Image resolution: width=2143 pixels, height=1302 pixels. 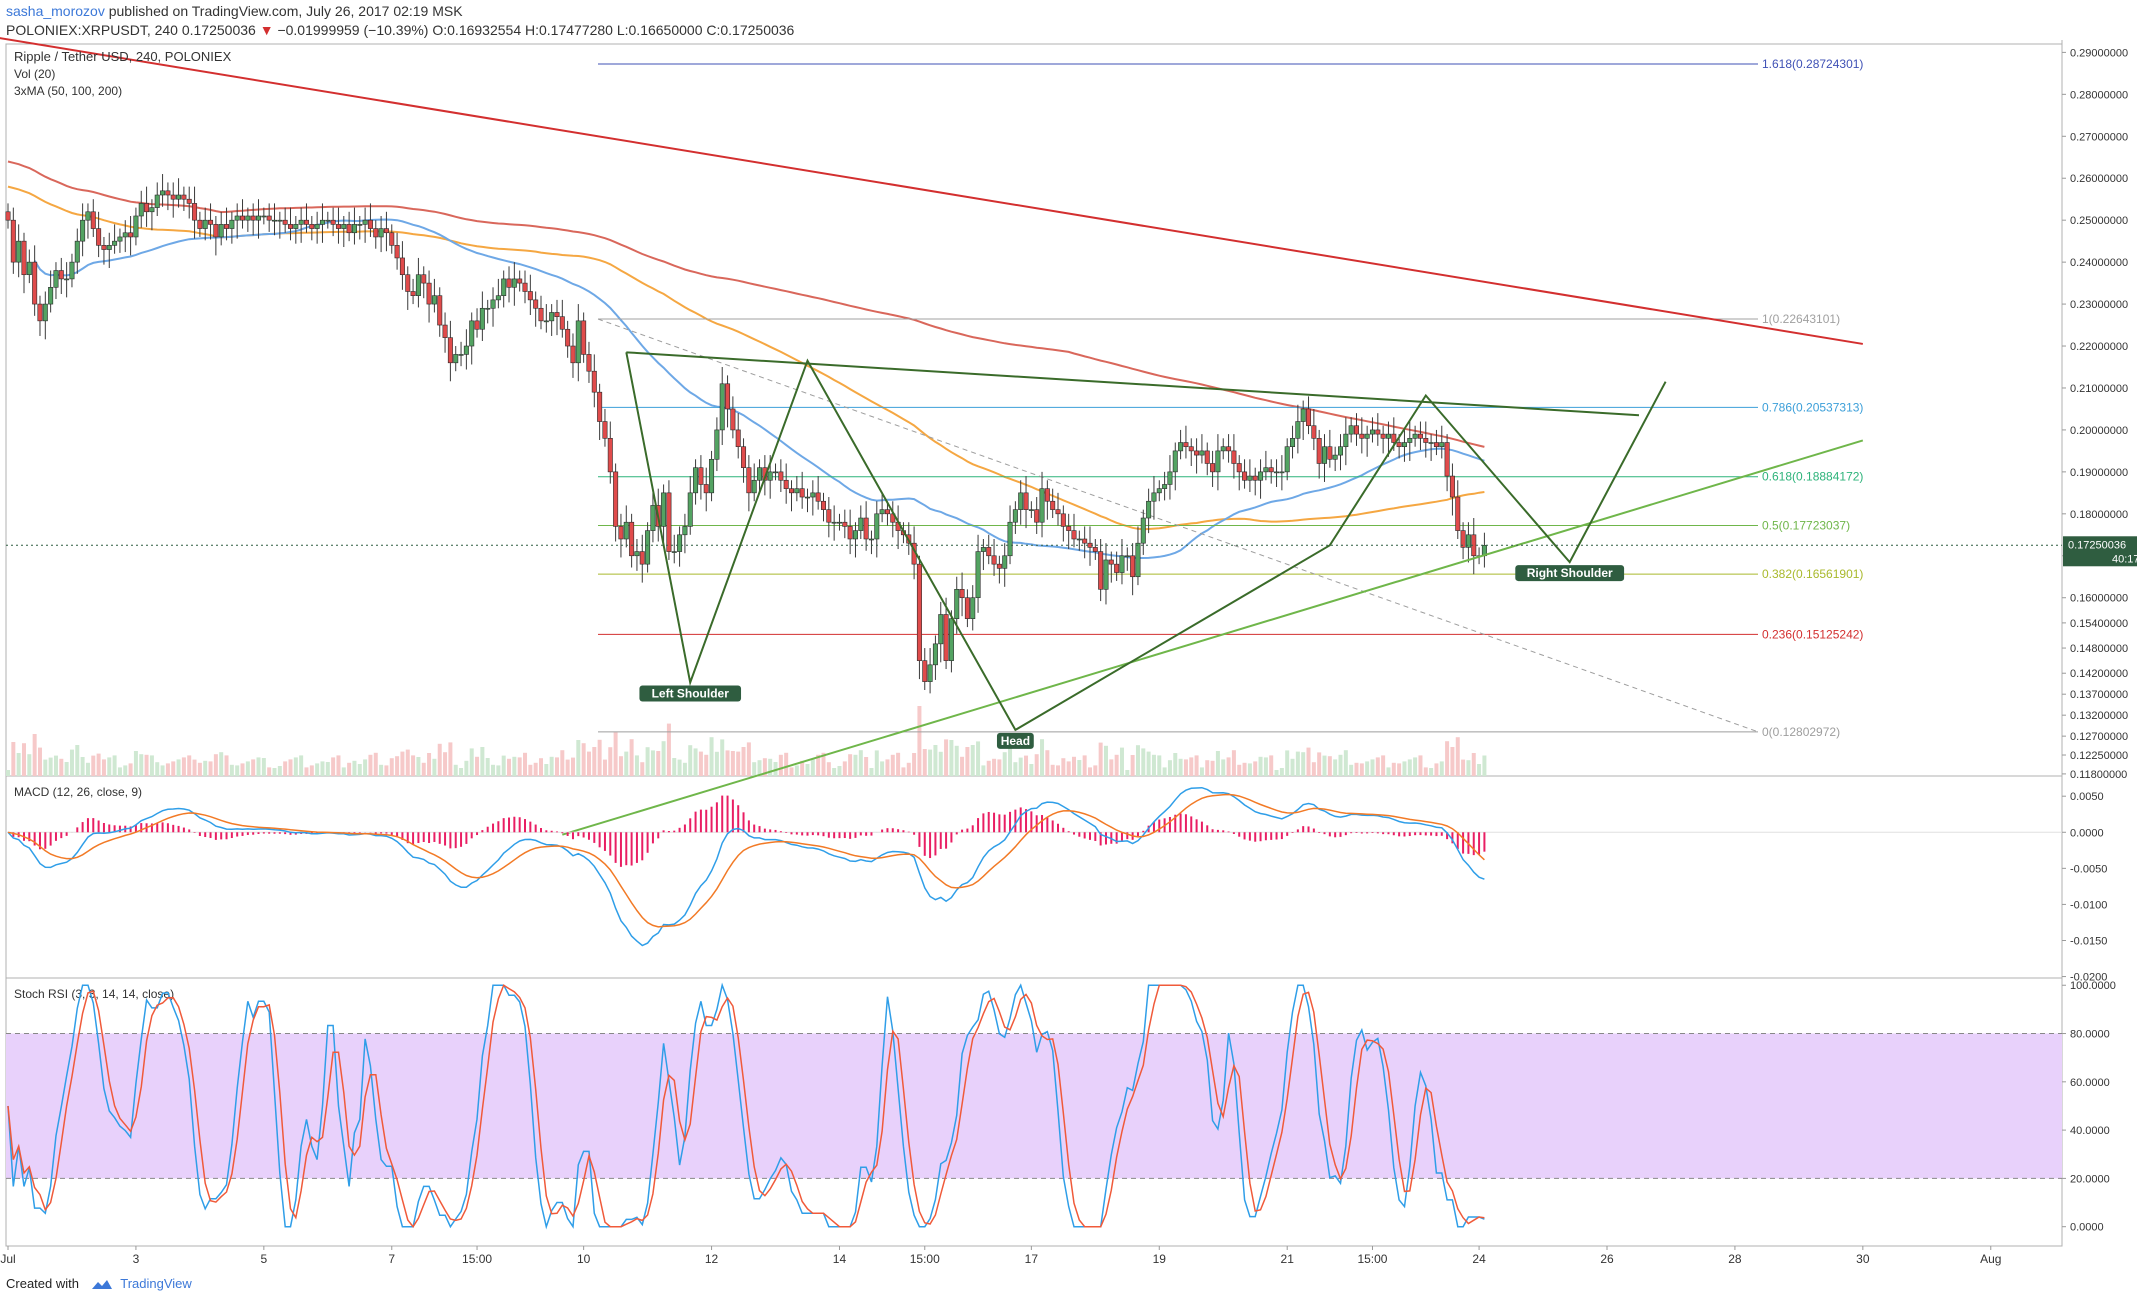 What do you see at coordinates (1801, 732) in the screenshot?
I see `fib-level-label: 0(0.12802972)` at bounding box center [1801, 732].